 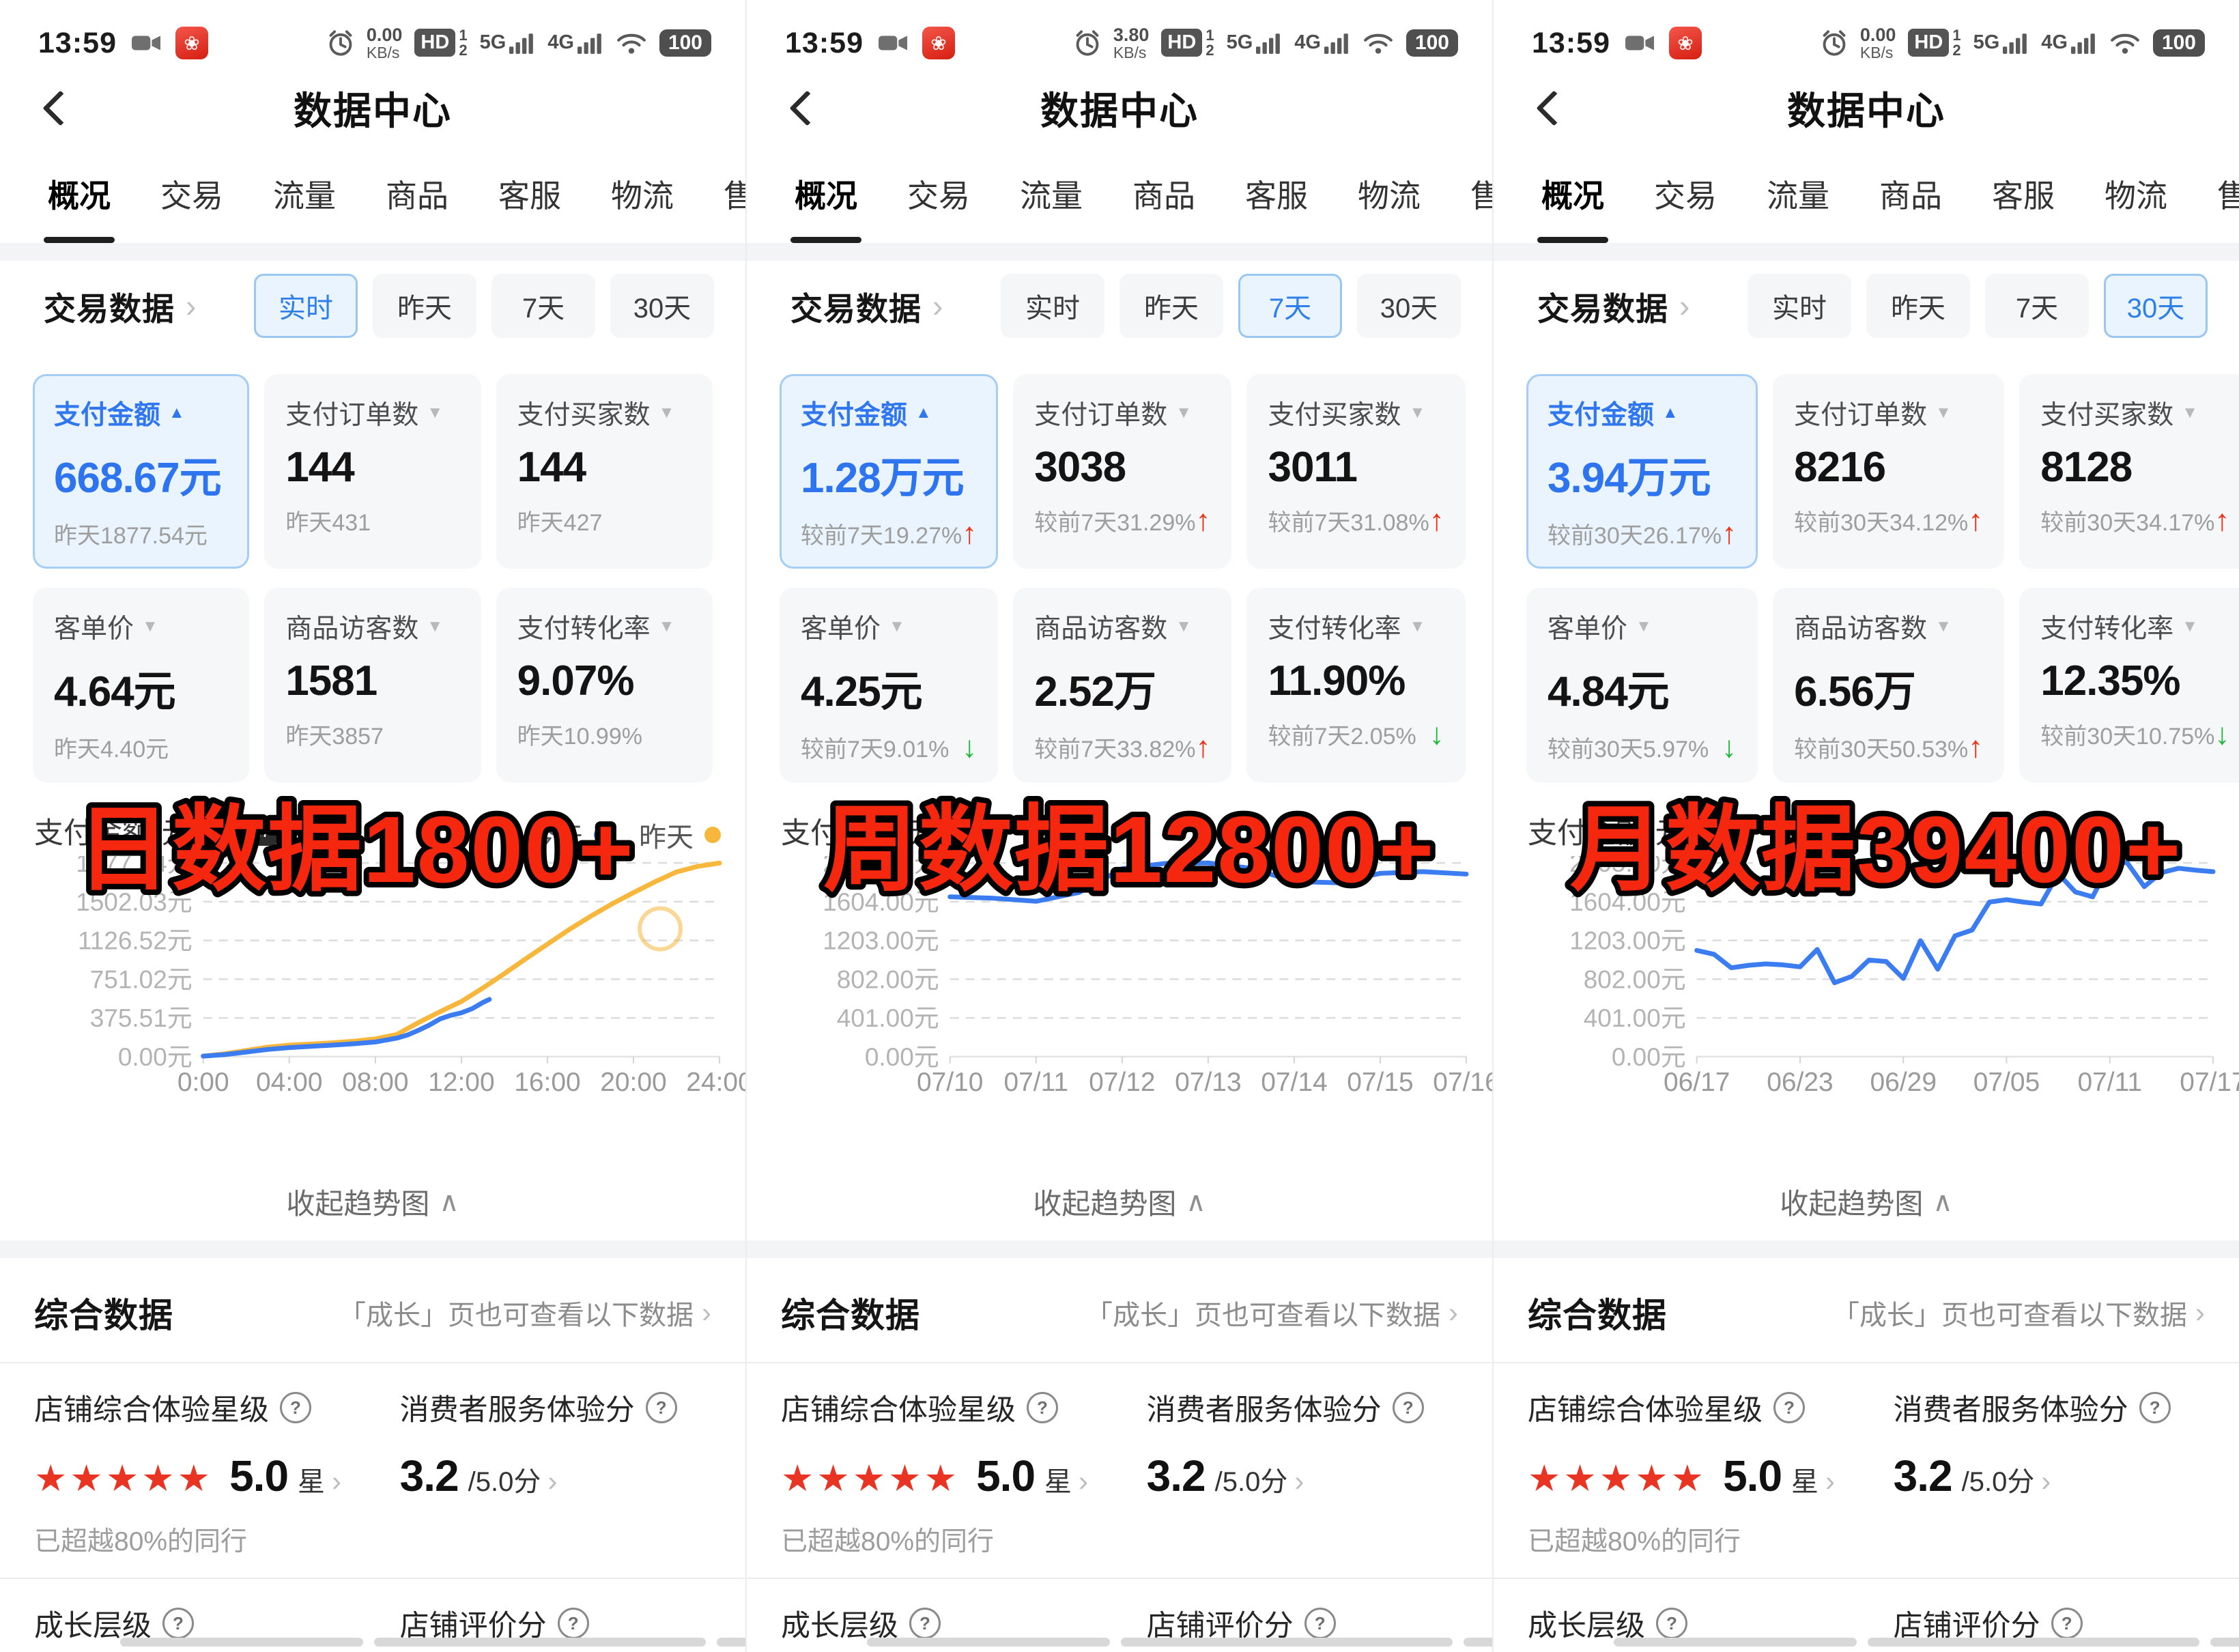 I want to click on metric-card-pay-conversion: 支付转化率 ▼ 11.90% 较前7天2.05% ↓, so click(x=1356, y=685).